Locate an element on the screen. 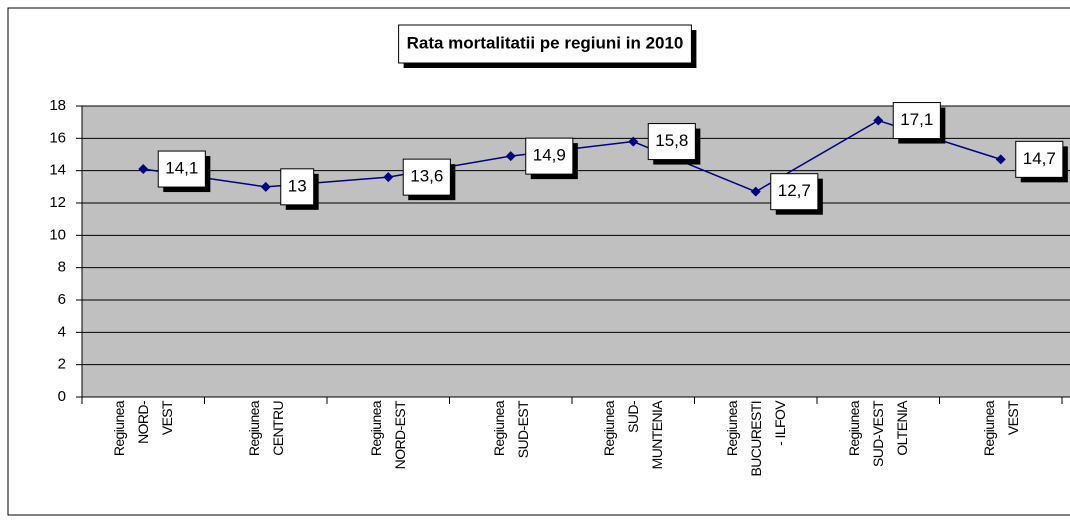  data-label-box: 14,1 is located at coordinates (184, 171).